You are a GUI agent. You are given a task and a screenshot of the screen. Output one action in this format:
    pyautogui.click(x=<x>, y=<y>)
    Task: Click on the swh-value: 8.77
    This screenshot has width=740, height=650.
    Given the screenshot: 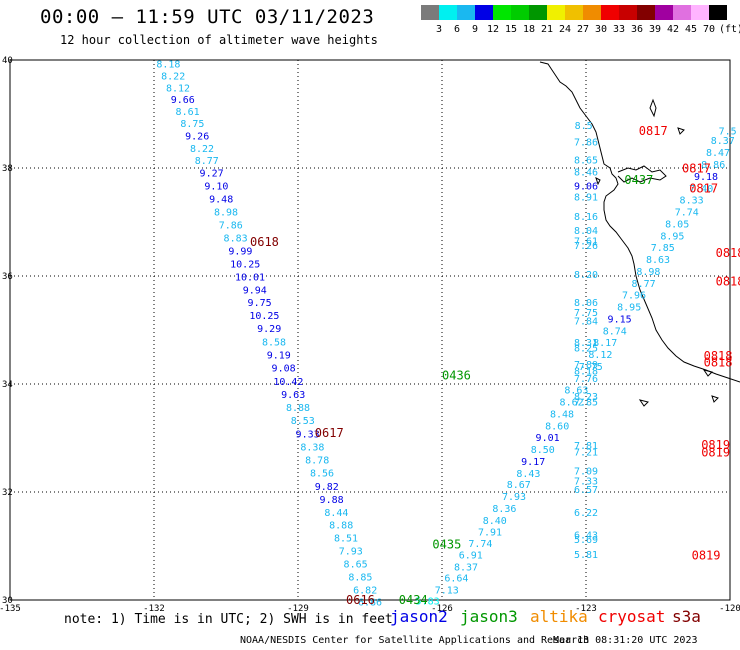 What is the action you would take?
    pyautogui.click(x=644, y=284)
    